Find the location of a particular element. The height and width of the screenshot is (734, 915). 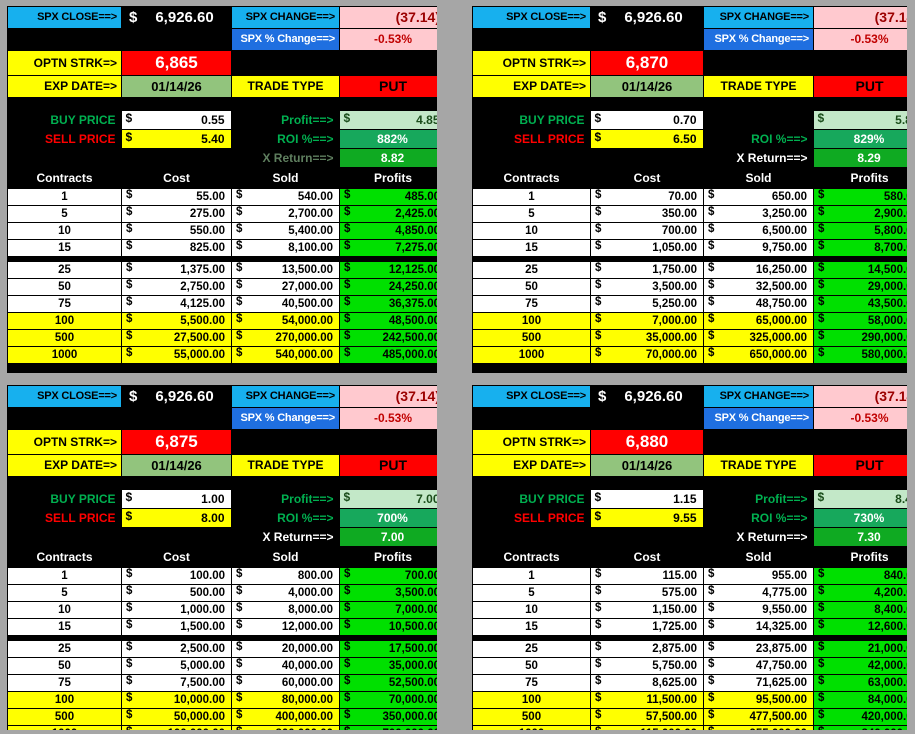

cell-profit: $2,900.00 is located at coordinates (860, 214).